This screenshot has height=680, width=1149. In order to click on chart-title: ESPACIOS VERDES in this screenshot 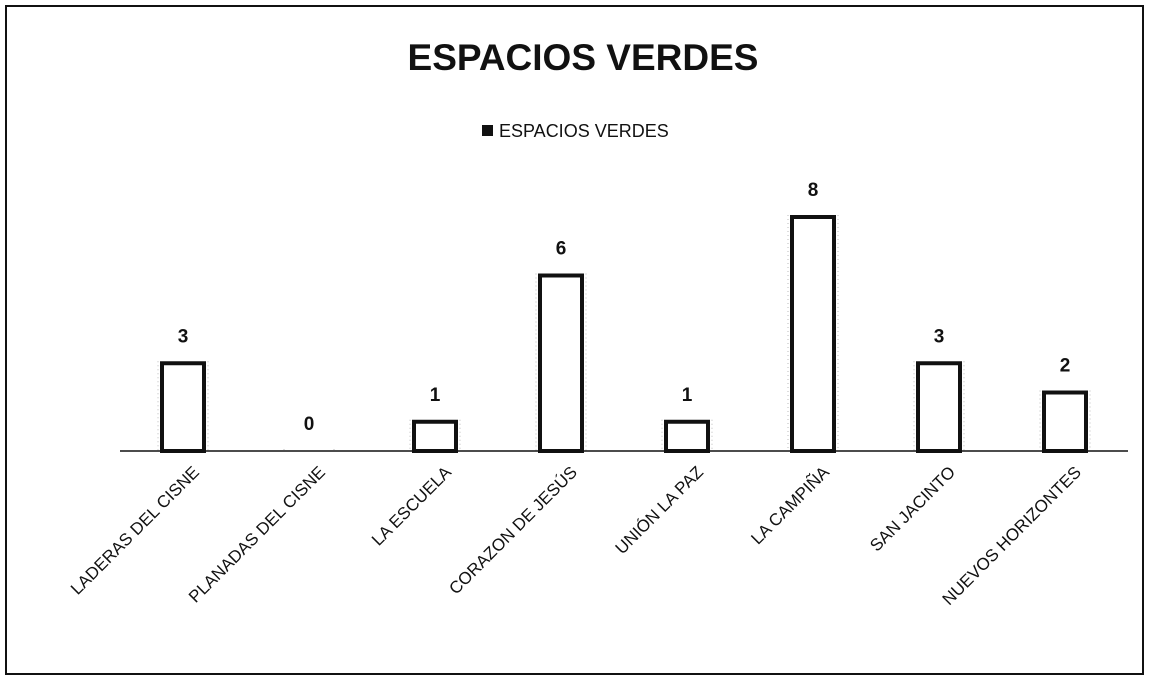, I will do `click(583, 57)`.